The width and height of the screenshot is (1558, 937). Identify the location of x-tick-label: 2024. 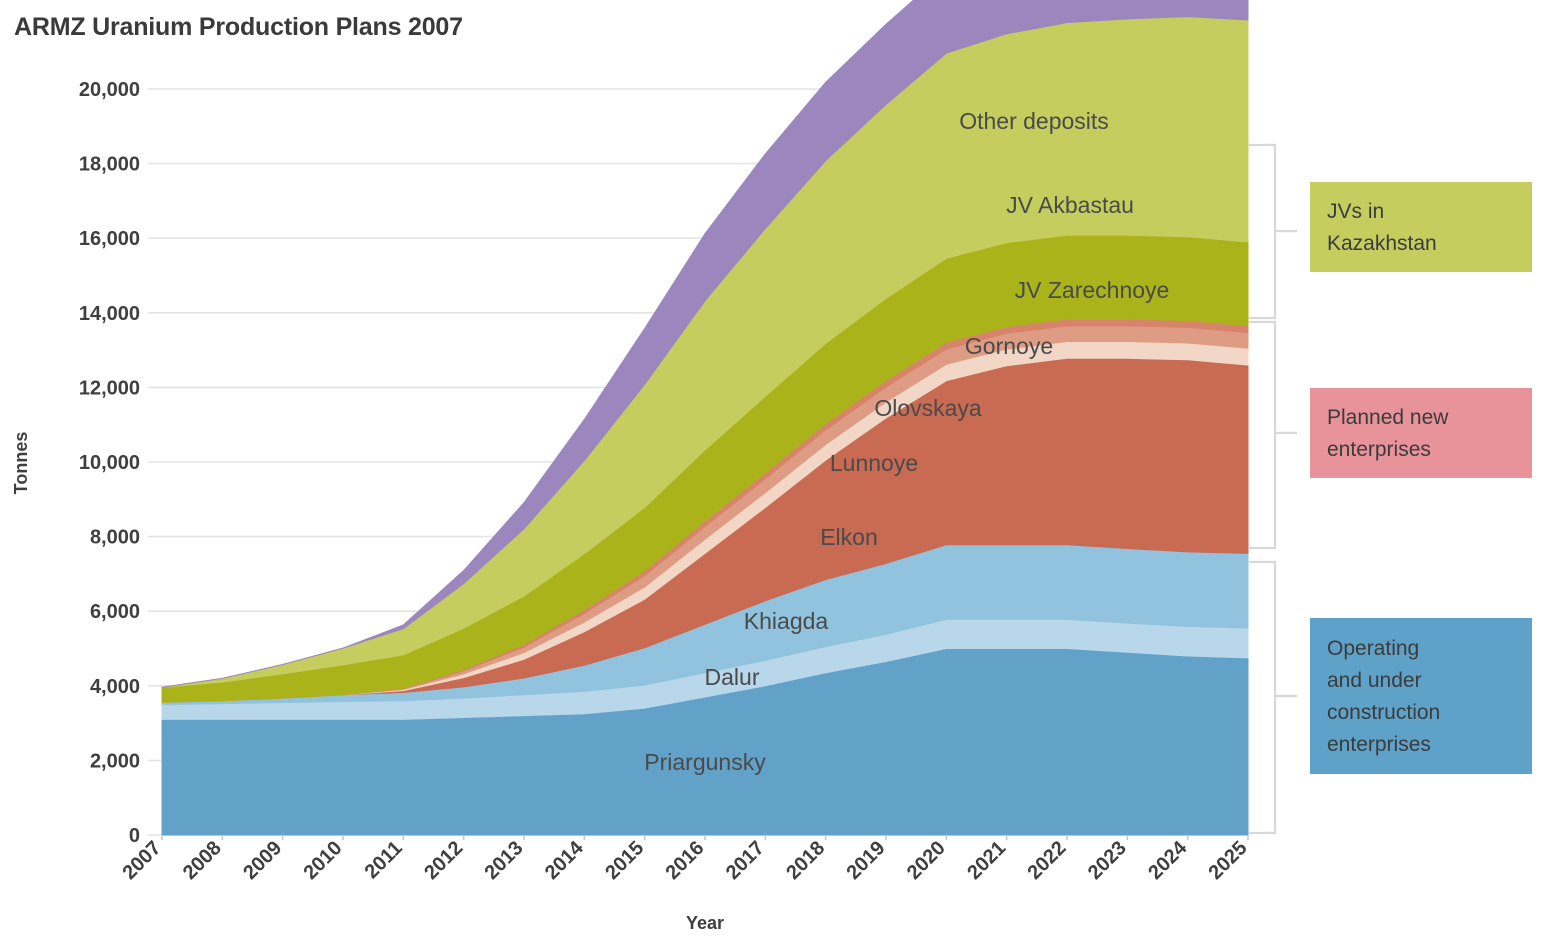
(1168, 860).